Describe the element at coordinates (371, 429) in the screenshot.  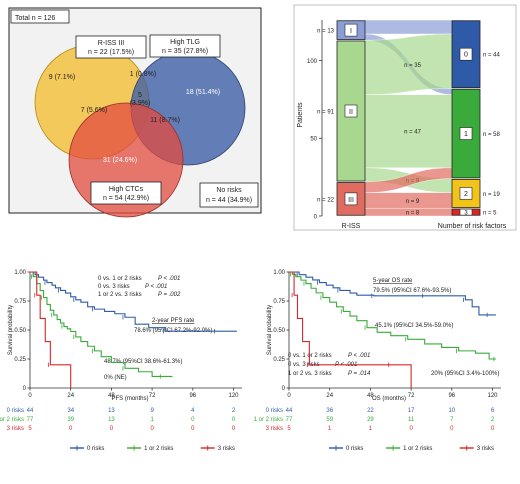
I see `os-risk-cell-2-2: 1` at that location.